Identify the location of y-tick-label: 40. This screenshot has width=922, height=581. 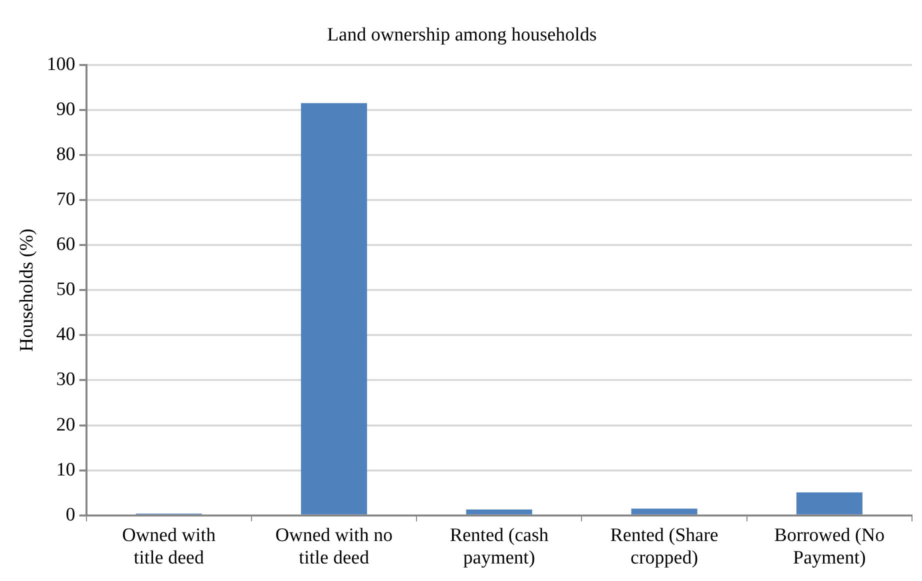
(66, 335).